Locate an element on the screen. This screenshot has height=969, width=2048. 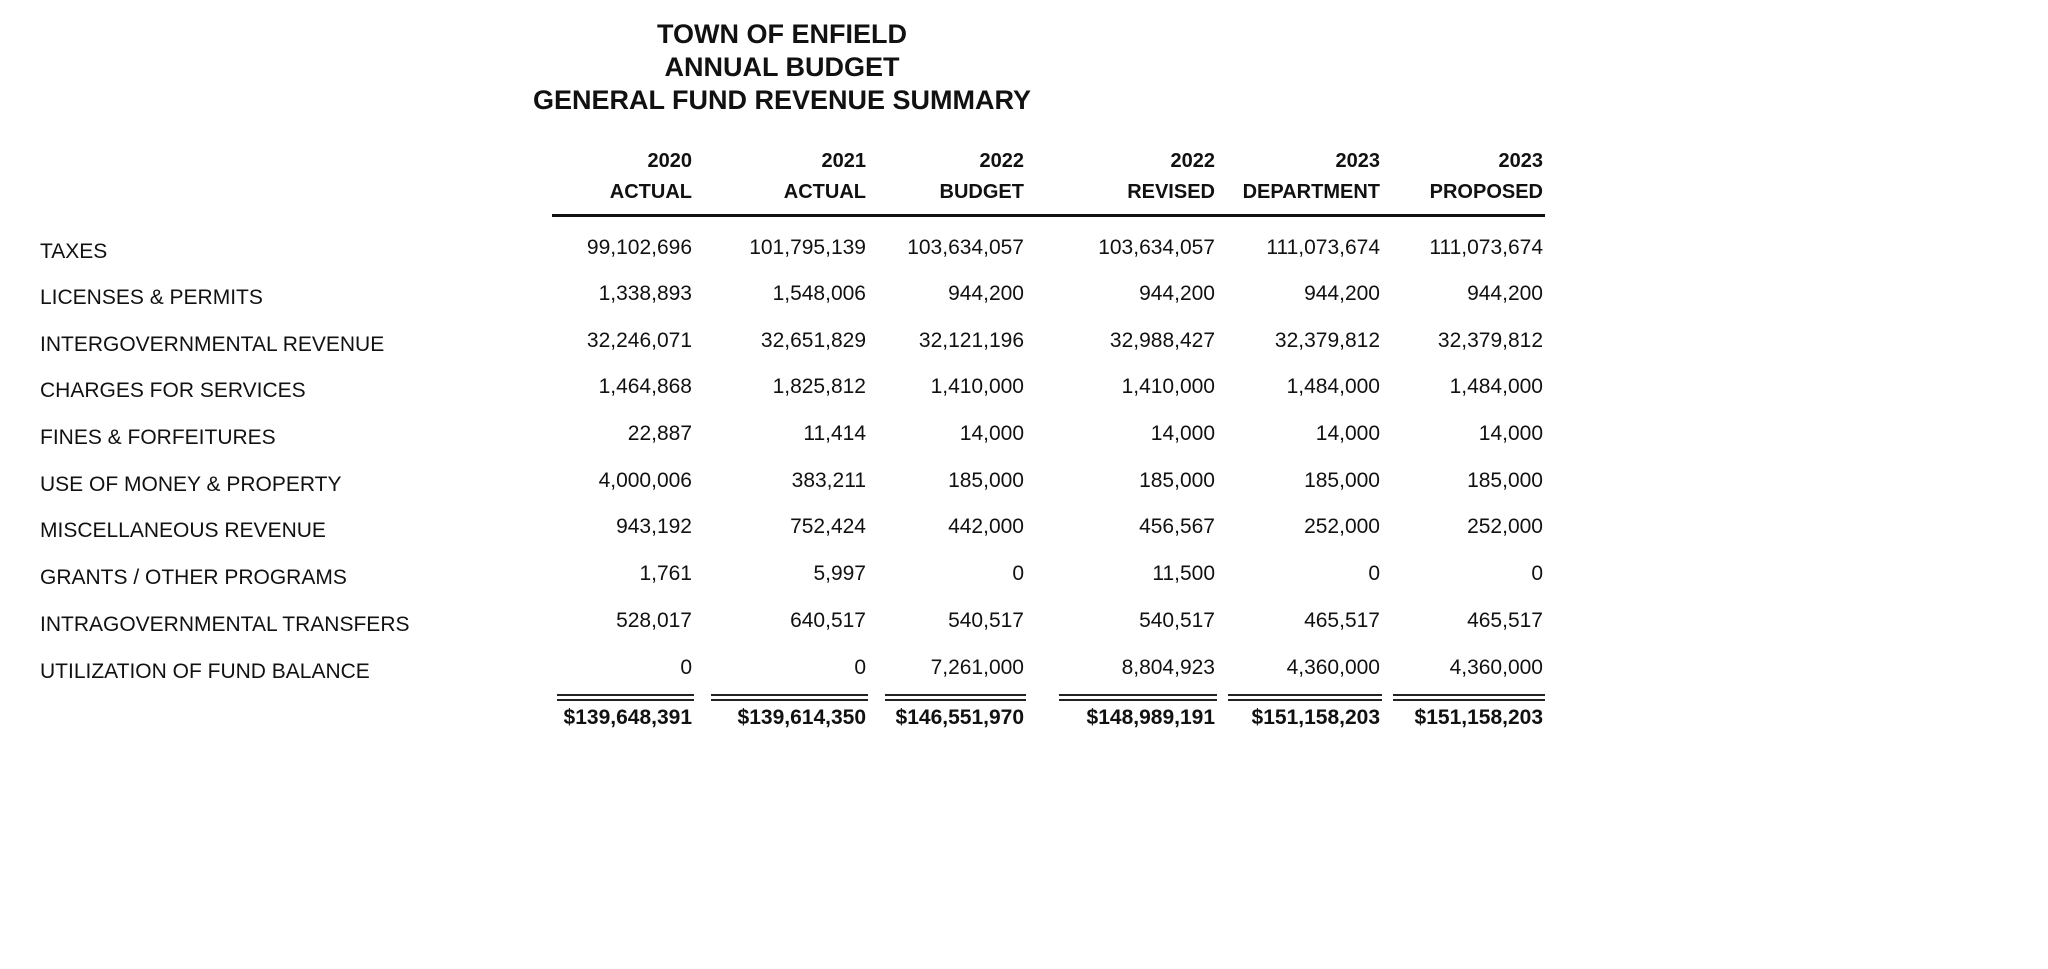
table-cell: 1,825,812 is located at coordinates (819, 386).